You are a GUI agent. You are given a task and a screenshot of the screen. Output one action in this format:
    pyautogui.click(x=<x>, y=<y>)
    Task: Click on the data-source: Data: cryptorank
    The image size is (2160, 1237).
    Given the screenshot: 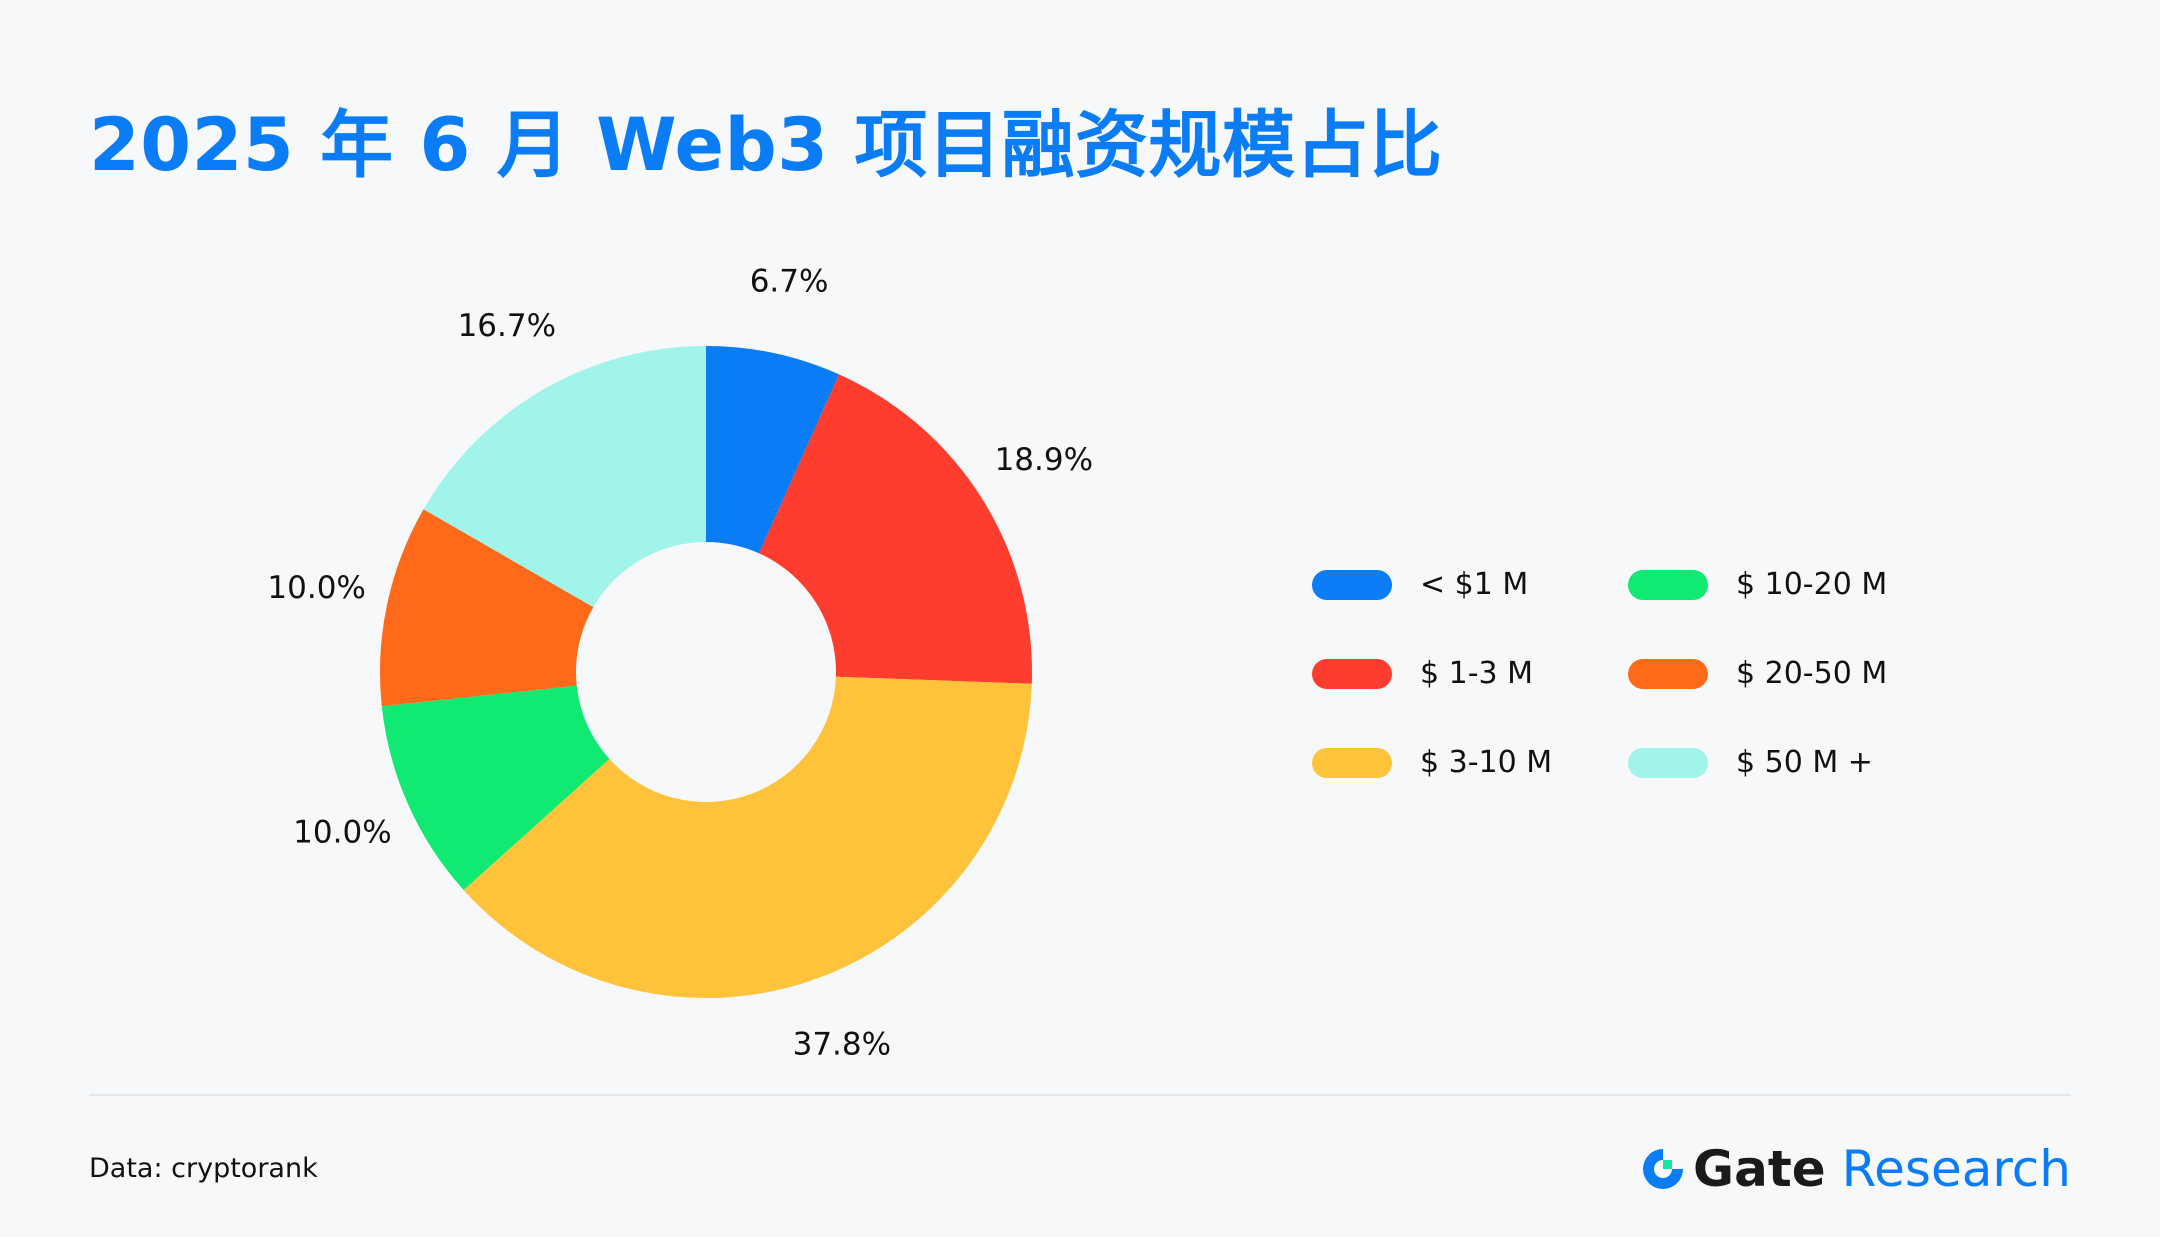 What is the action you would take?
    pyautogui.click(x=203, y=1168)
    